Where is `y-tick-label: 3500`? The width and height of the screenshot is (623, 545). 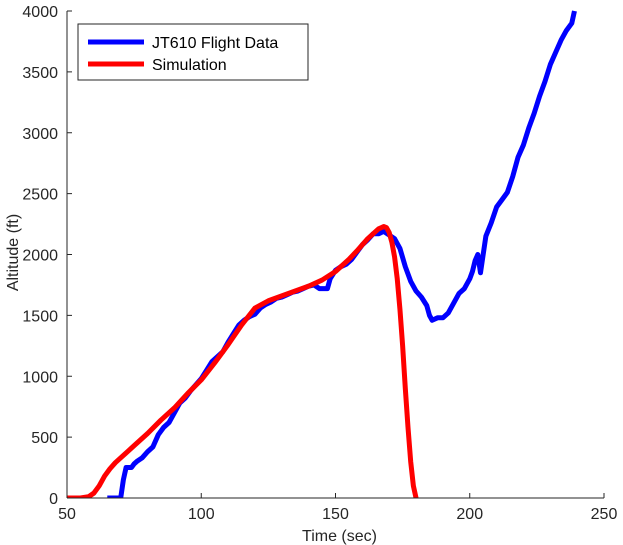 y-tick-label: 3500 is located at coordinates (40, 73).